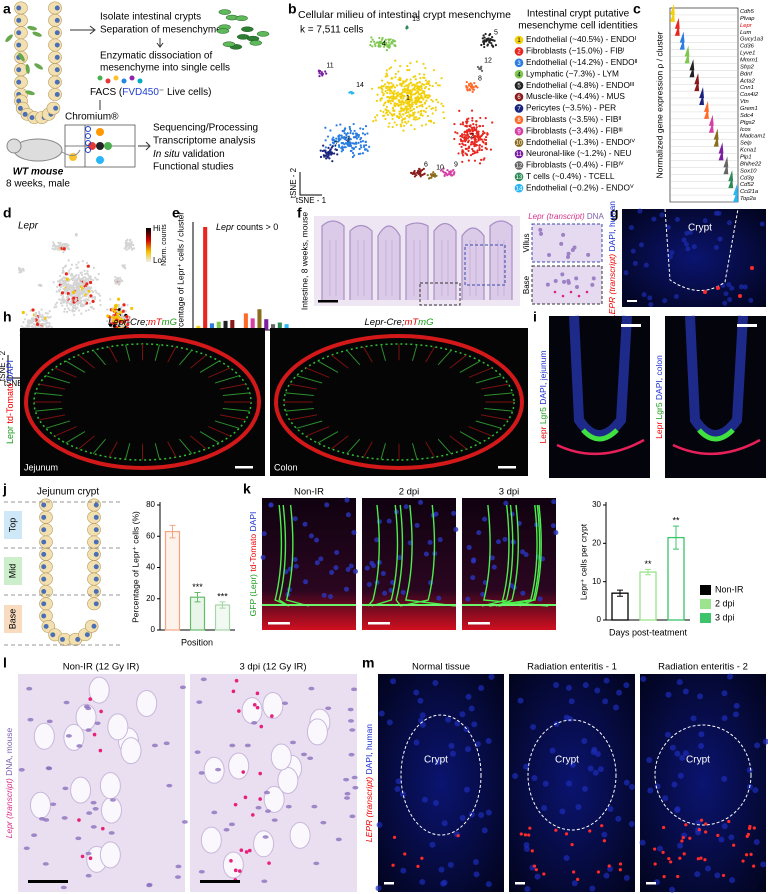 This screenshot has height=894, width=768. Describe the element at coordinates (520, 883) in the screenshot. I see `scale-bar` at that location.